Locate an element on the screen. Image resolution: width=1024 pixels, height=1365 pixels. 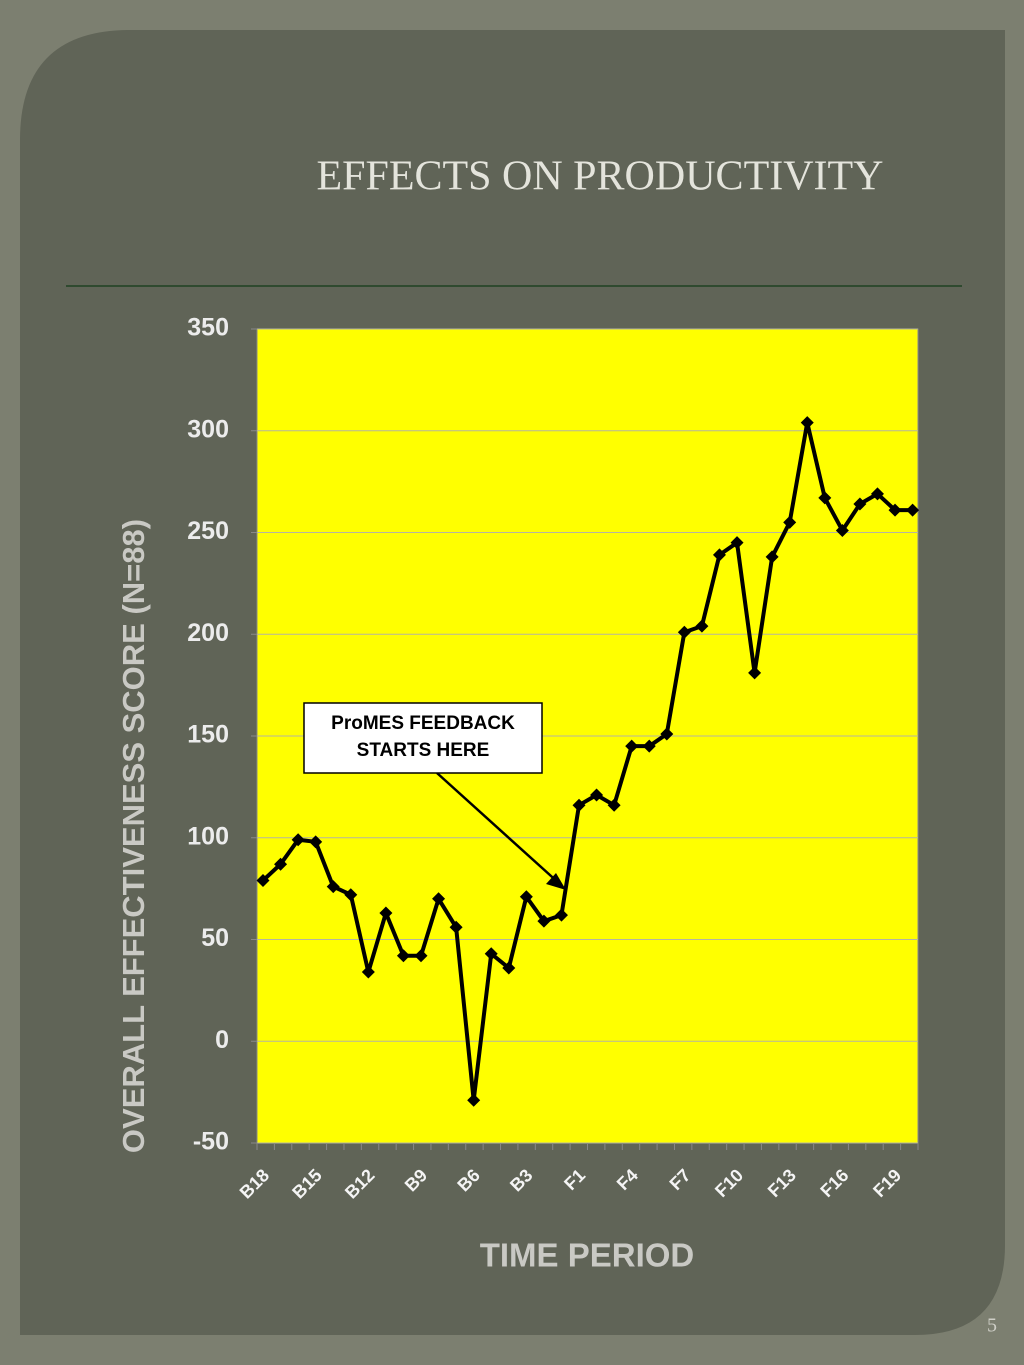
annotation-text: STARTS HERE is located at coordinates (423, 750).